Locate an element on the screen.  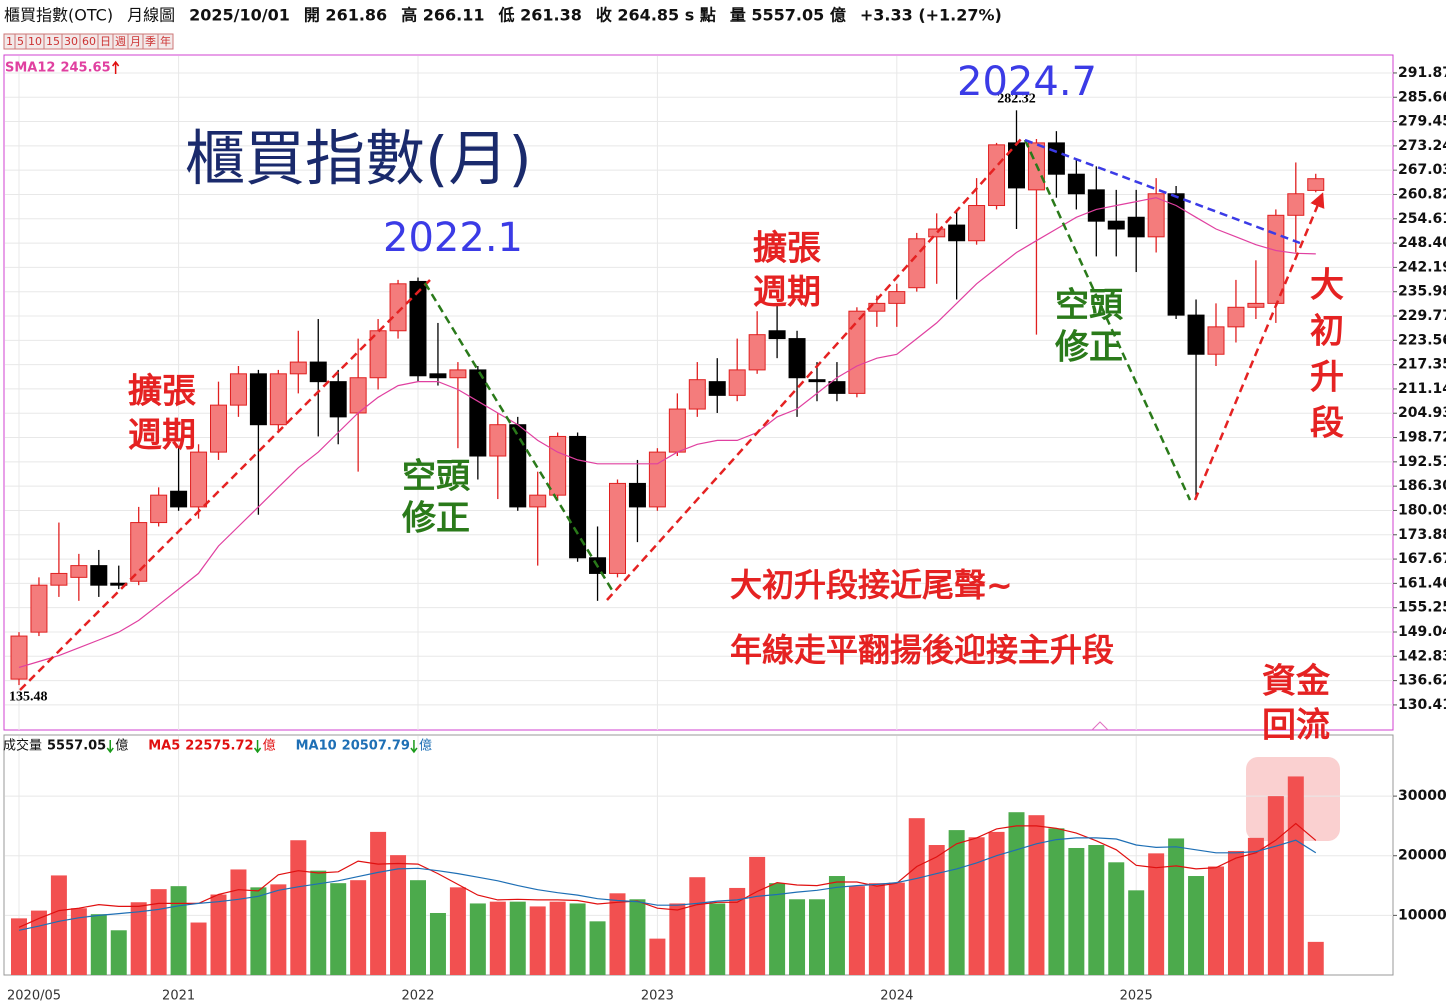
toolbar-button: 週 is located at coordinates (120, 41).